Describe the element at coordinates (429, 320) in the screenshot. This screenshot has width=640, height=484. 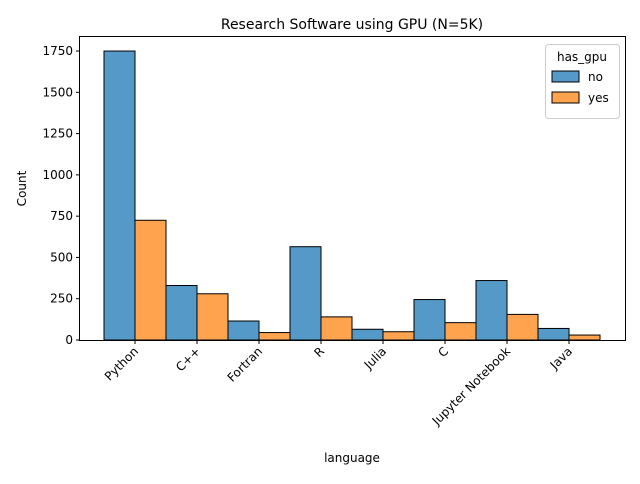
I see `bar-c-no` at that location.